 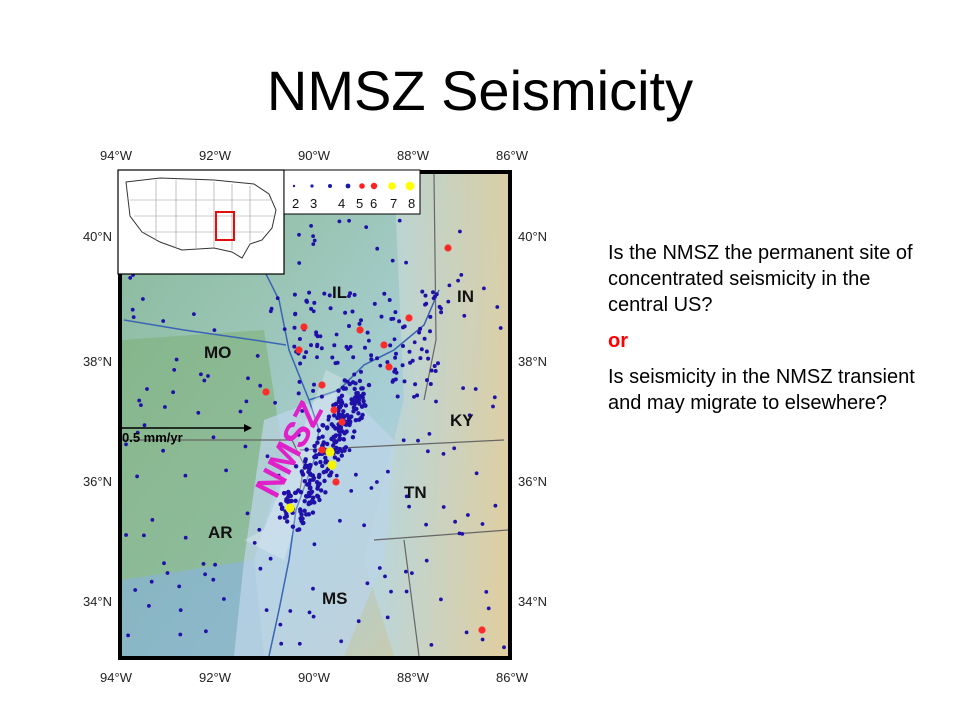 What do you see at coordinates (532, 236) in the screenshot?
I see `lat-label-right-40: 40°N` at bounding box center [532, 236].